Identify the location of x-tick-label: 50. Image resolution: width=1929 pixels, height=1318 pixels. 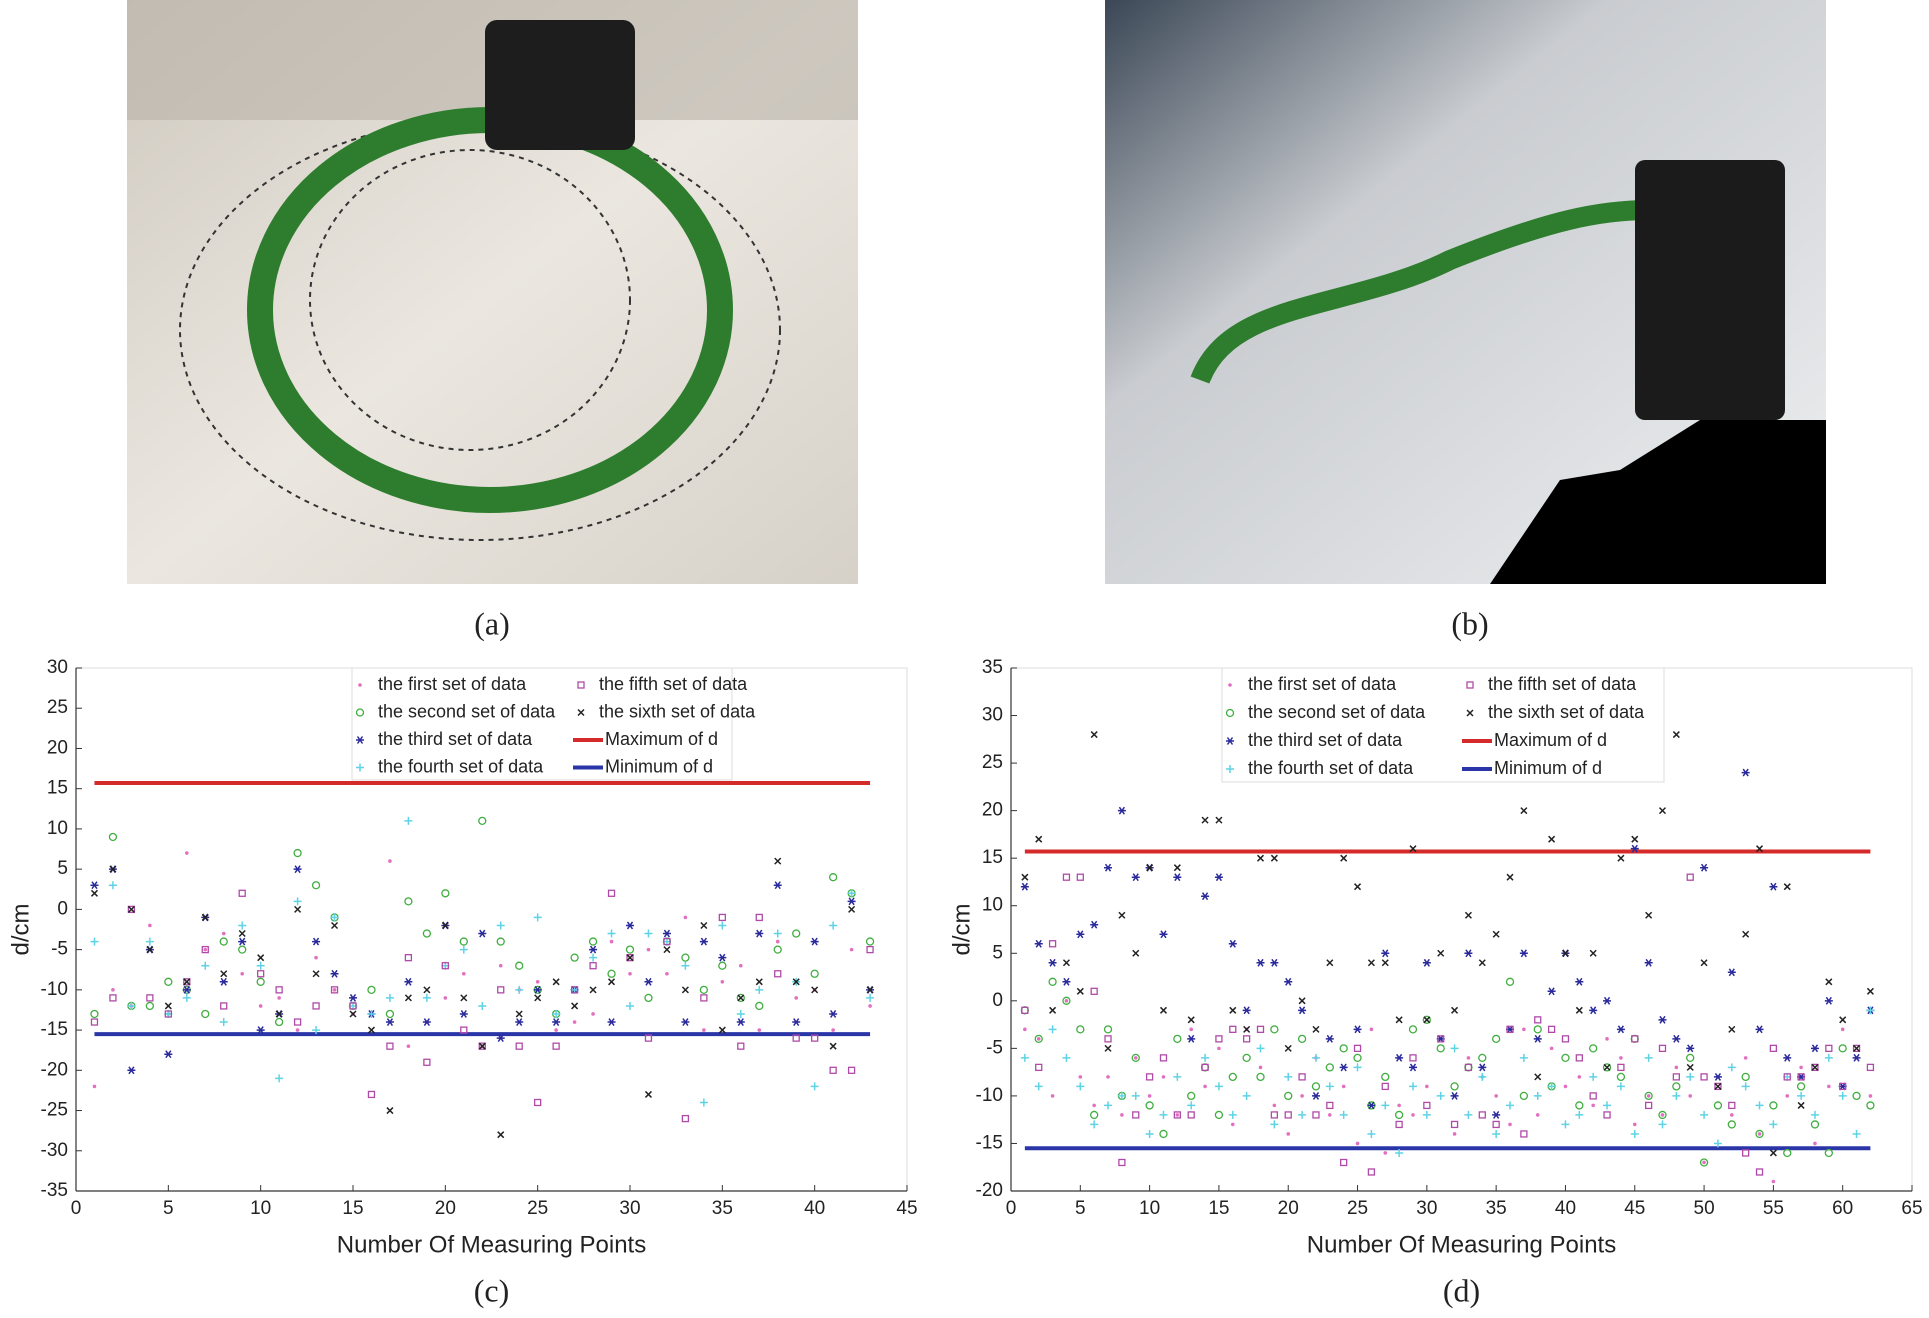
(1704, 1208).